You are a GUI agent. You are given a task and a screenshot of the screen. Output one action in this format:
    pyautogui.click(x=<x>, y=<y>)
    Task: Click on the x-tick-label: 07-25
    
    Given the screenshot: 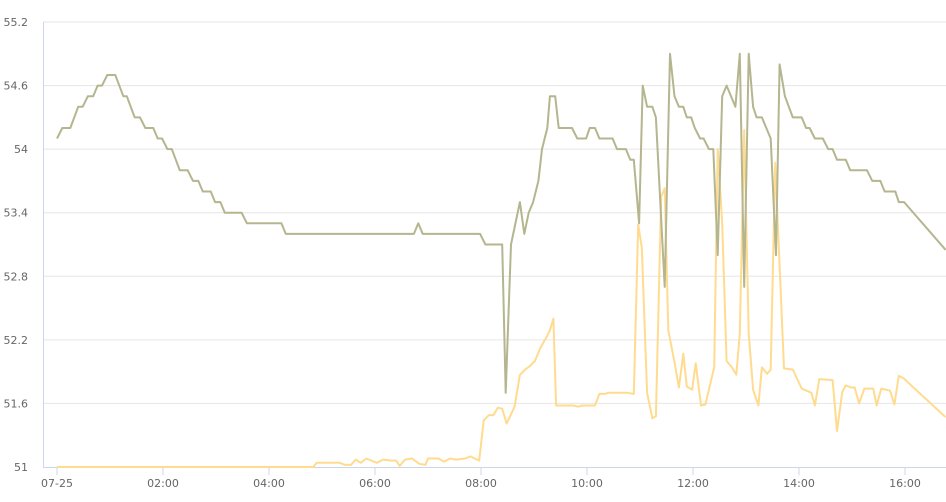 What is the action you would take?
    pyautogui.click(x=57, y=483)
    